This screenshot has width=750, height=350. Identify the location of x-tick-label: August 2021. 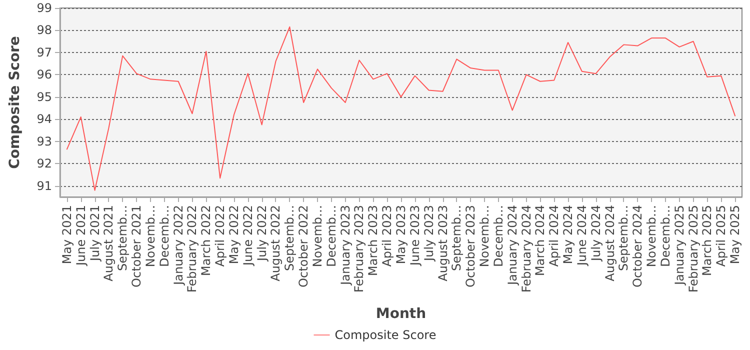
(109, 243).